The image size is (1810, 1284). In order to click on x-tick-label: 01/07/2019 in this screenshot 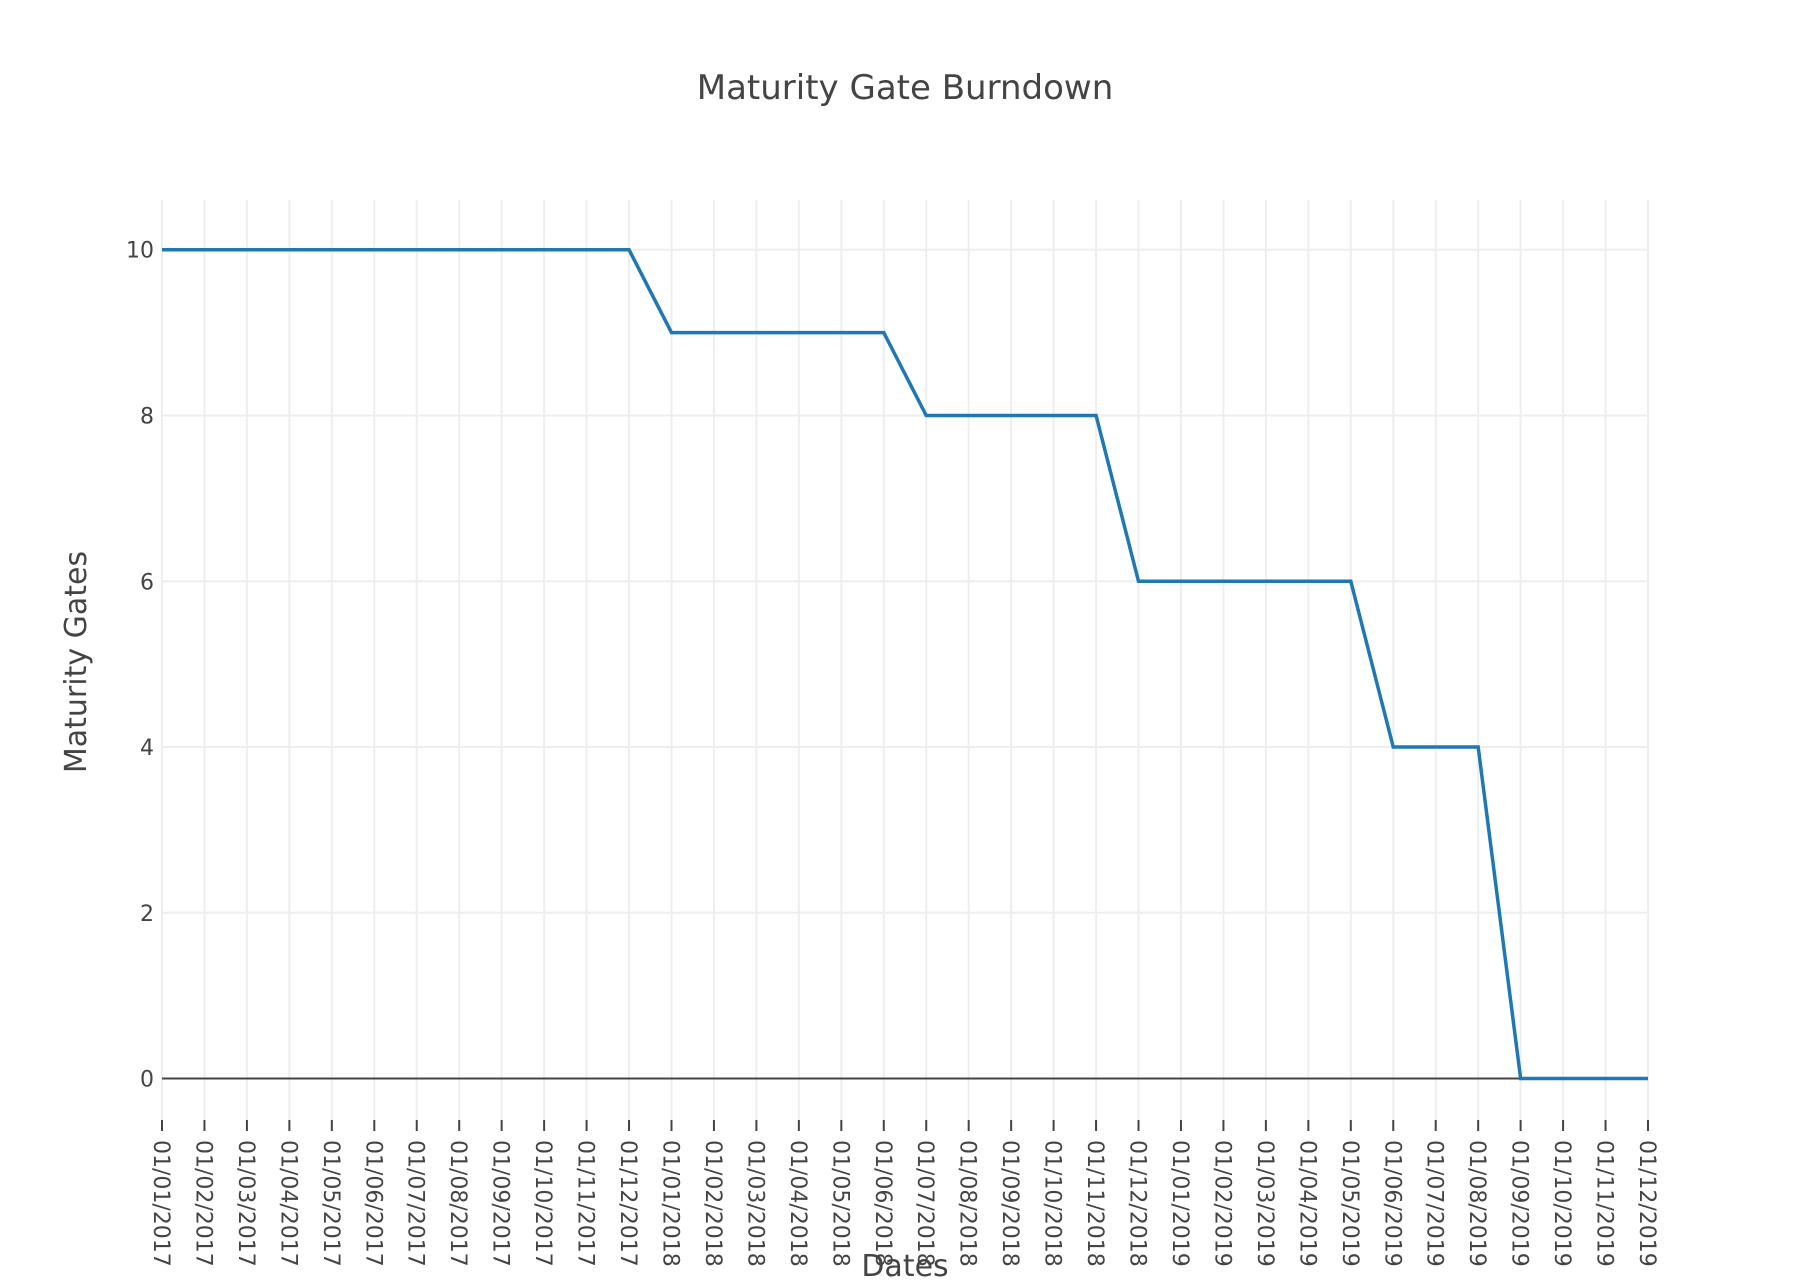, I will do `click(1434, 1203)`.